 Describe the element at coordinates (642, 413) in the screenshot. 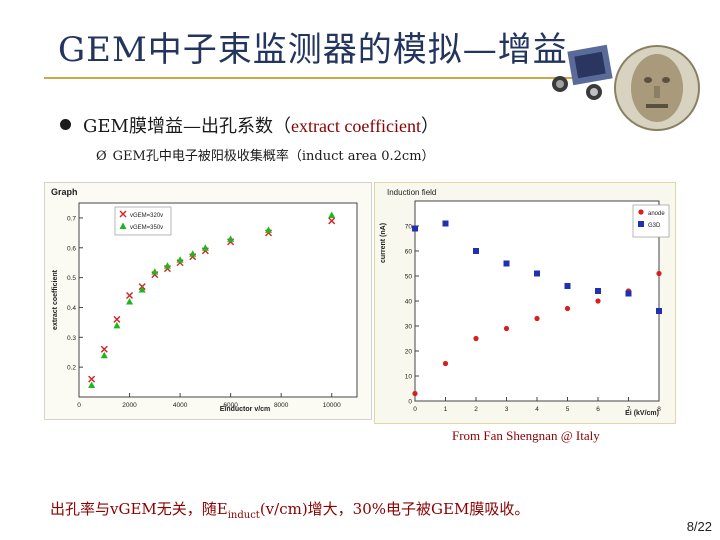

I see `x-axis-label: Ei (kV/cm)` at that location.